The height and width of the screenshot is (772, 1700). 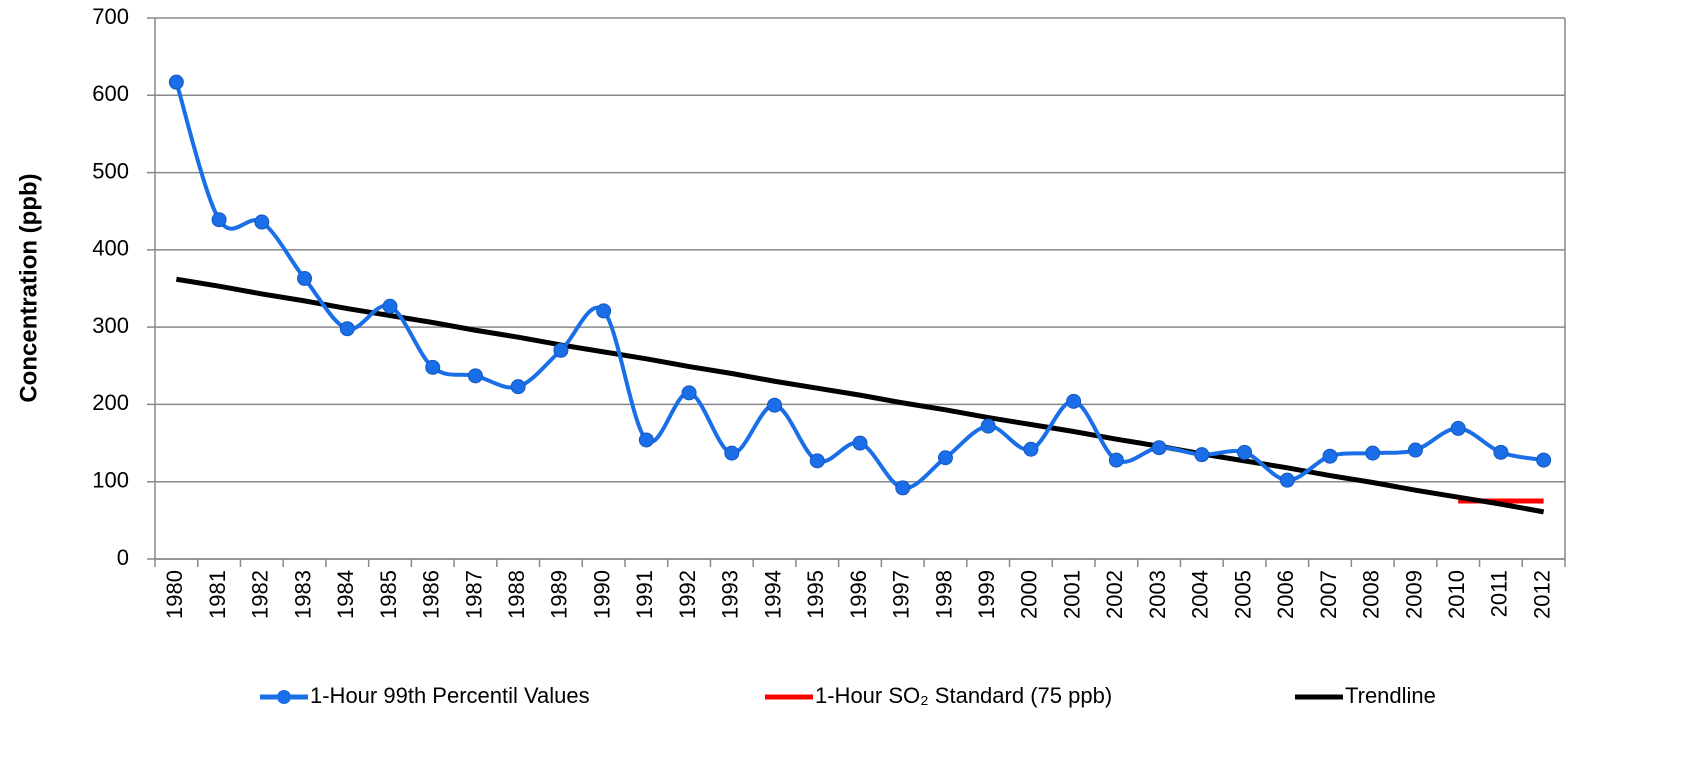 I want to click on x-tick-label: 1999, so click(x=986, y=594).